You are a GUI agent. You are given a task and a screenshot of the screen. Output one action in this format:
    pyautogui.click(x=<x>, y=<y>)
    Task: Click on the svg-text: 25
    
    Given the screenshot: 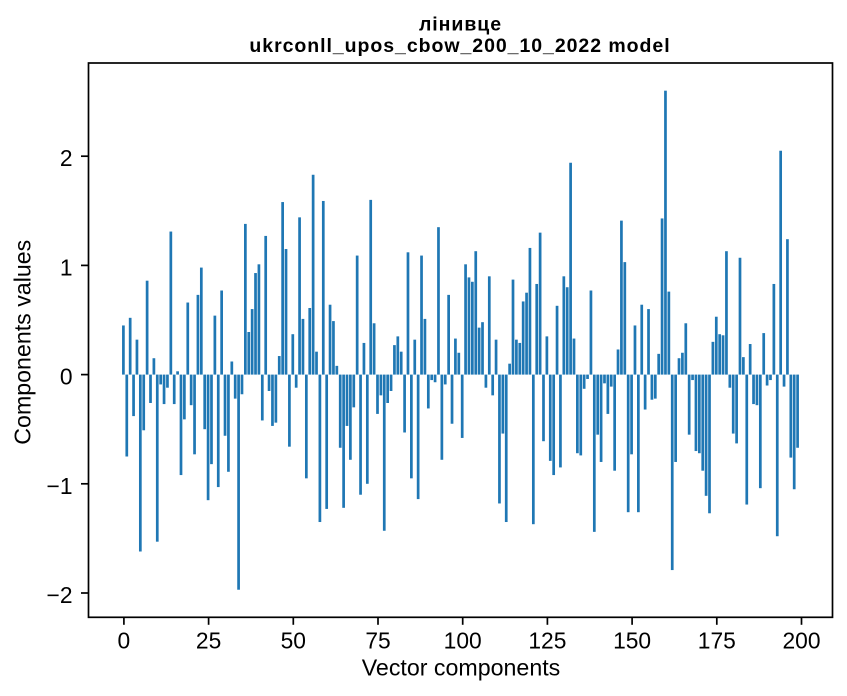 What is the action you would take?
    pyautogui.click(x=208, y=641)
    